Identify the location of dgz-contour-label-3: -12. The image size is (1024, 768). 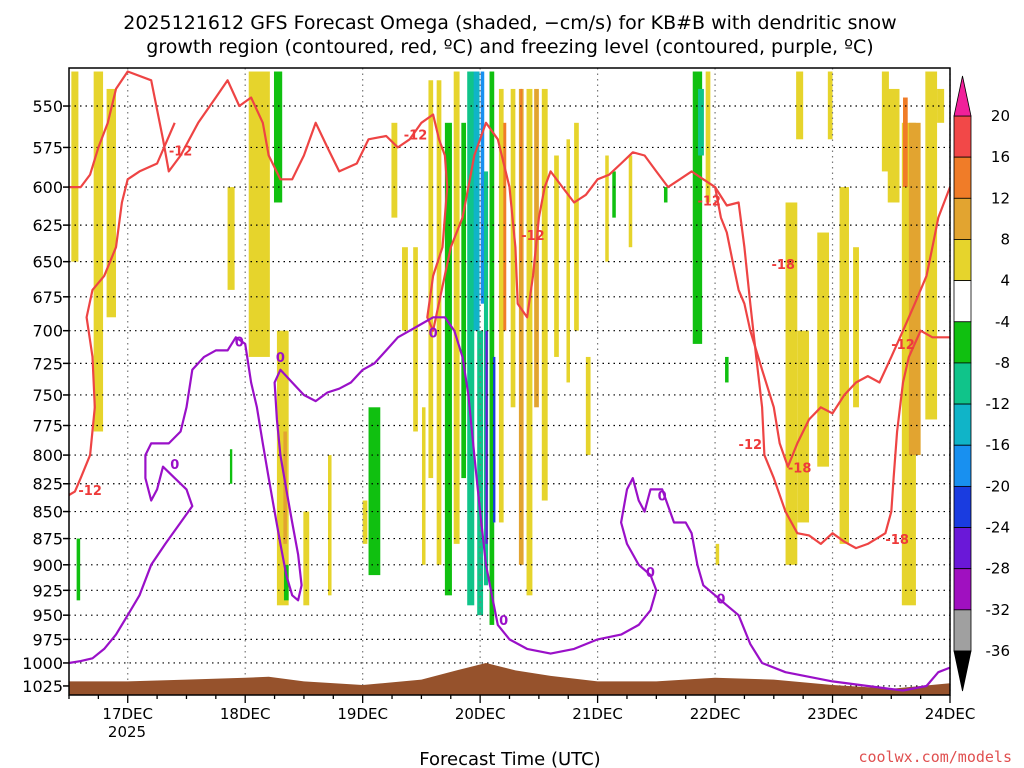
(533, 236).